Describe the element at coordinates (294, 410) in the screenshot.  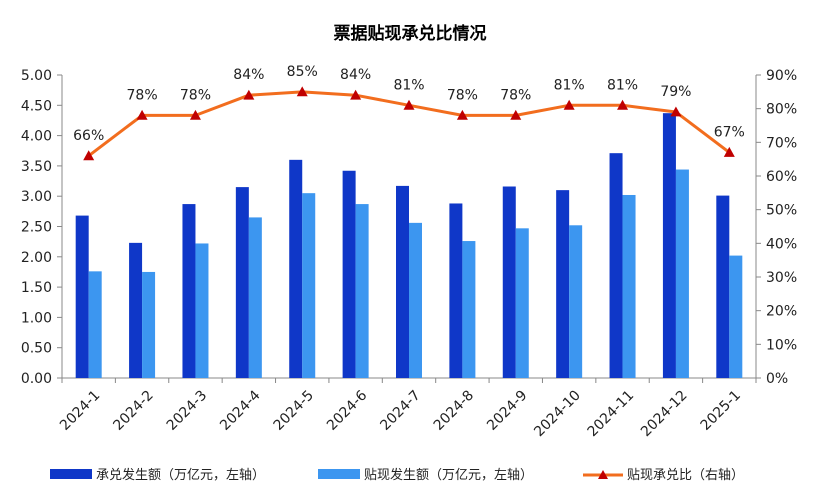
I see `x-tick-label: 2024-5` at that location.